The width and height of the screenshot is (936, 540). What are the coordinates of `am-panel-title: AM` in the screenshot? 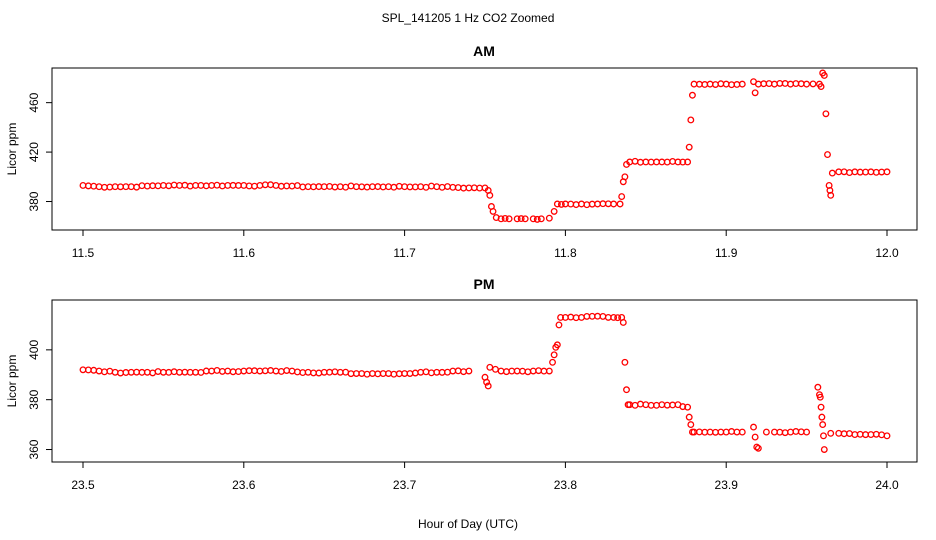 It's located at (484, 51).